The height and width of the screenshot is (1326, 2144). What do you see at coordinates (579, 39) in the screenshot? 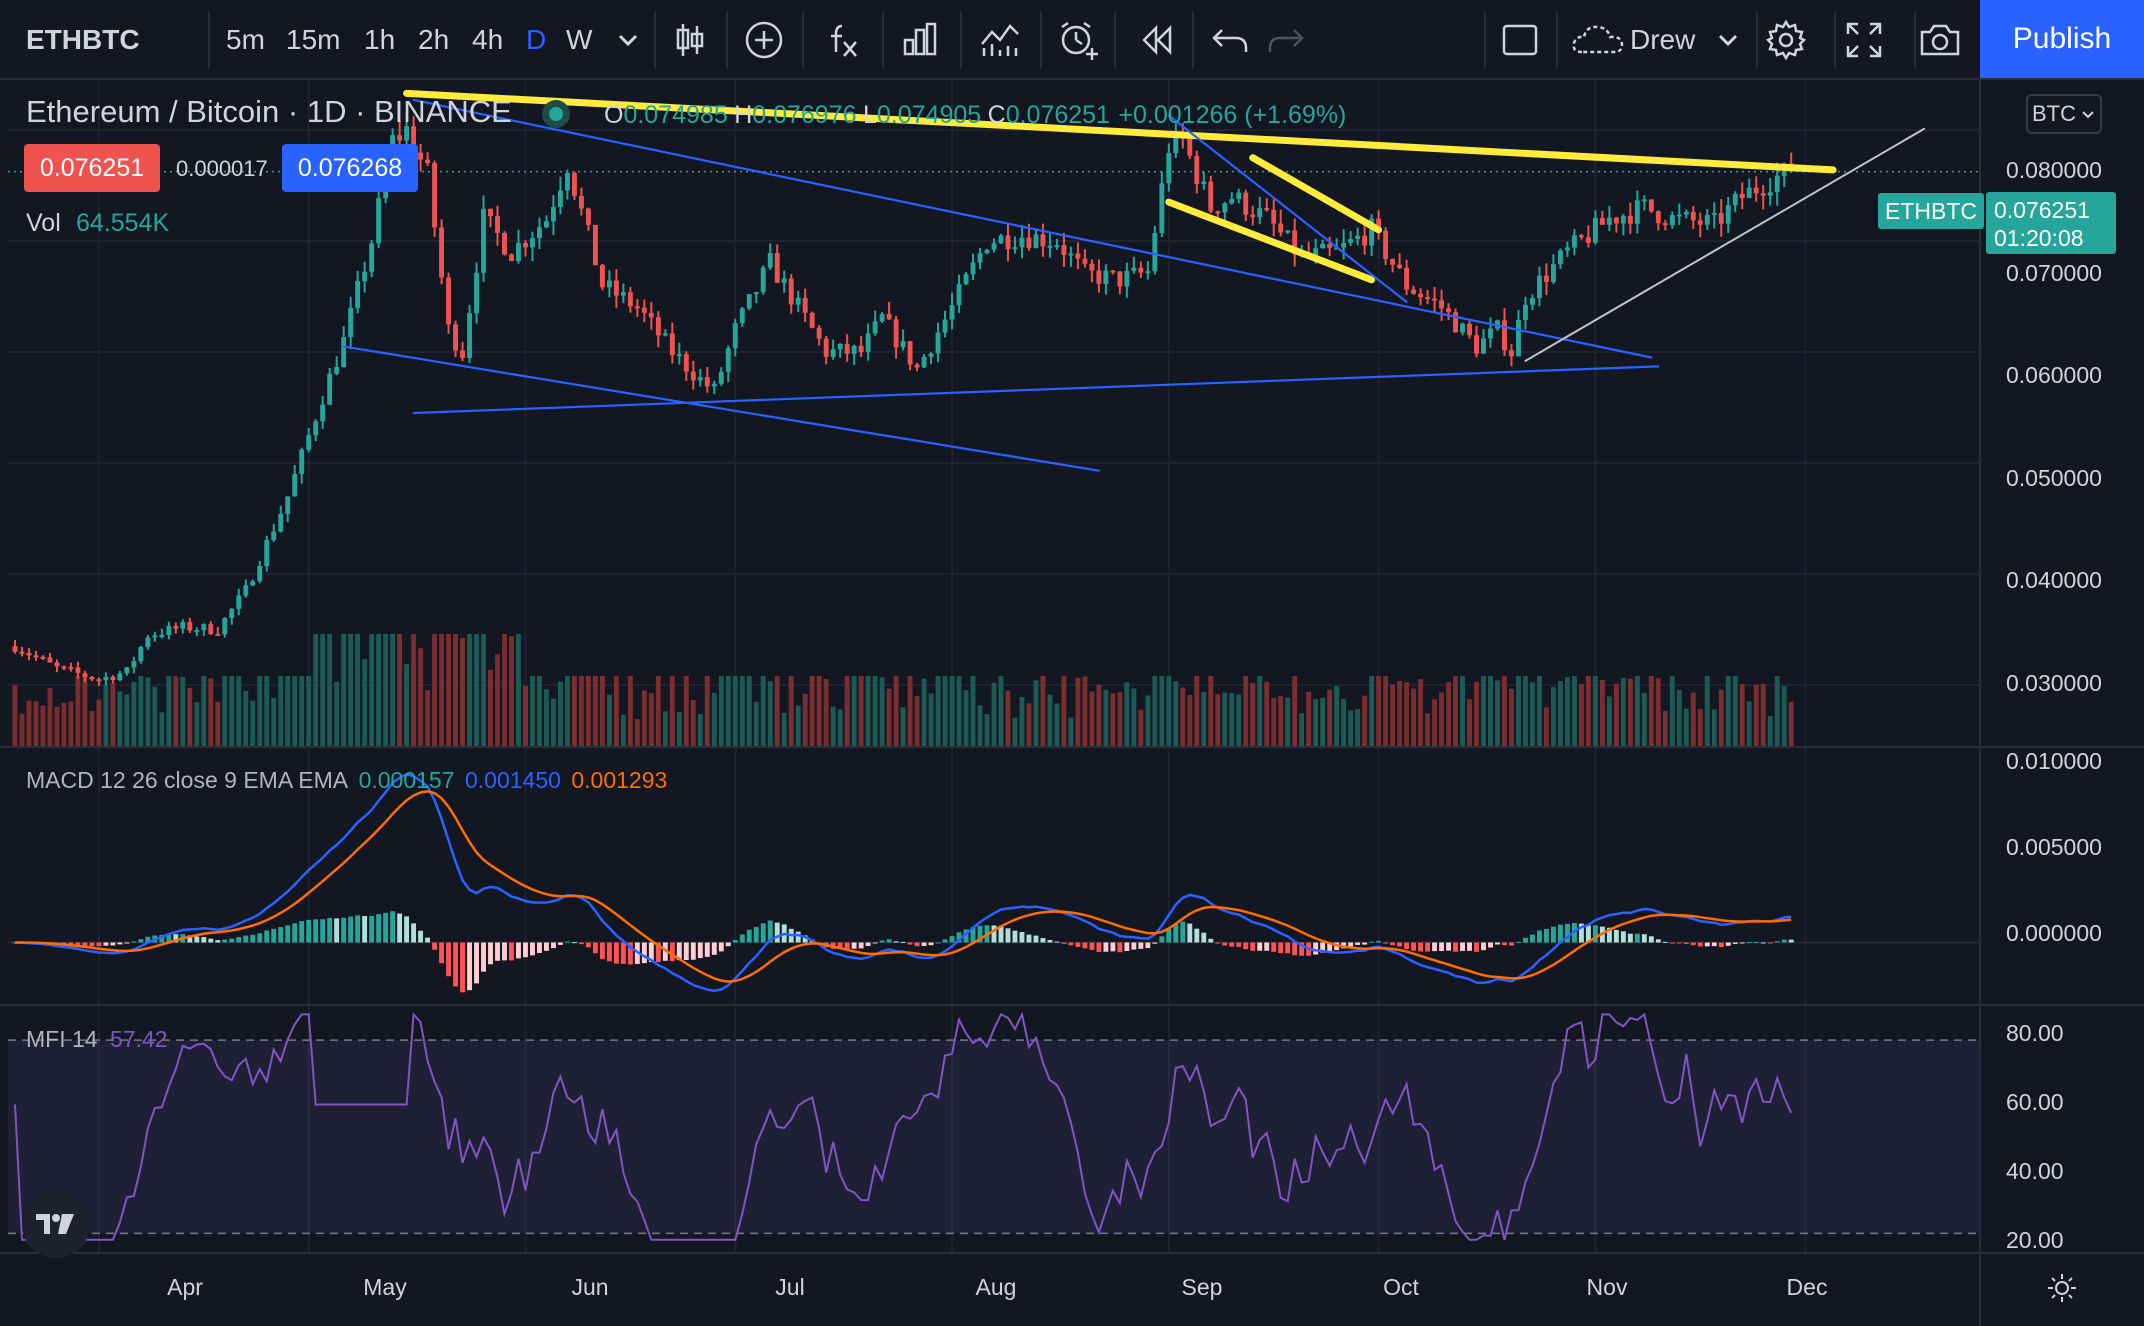
I see `interval-w: W` at bounding box center [579, 39].